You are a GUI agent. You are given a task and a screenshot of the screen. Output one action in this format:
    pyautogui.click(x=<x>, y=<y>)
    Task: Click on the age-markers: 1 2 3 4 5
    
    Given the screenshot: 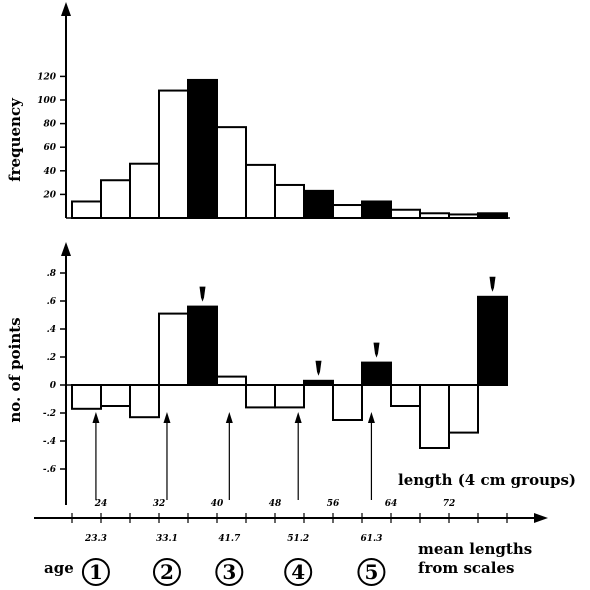 What is the action you would take?
    pyautogui.click(x=233, y=572)
    